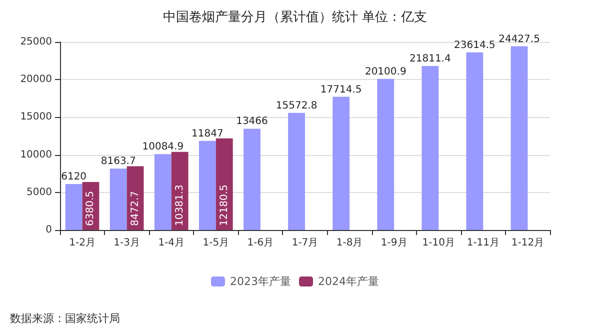  Describe the element at coordinates (118, 162) in the screenshot. I see `data-label: 8163.7` at that location.